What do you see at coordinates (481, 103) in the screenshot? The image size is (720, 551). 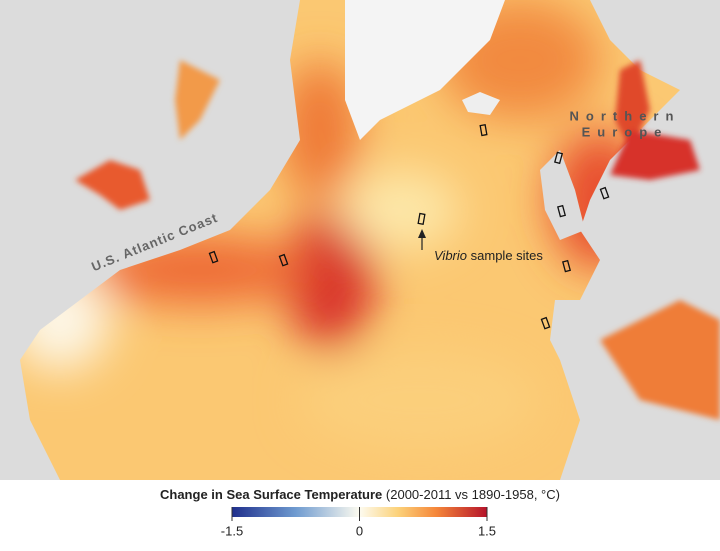 I see `iceland` at bounding box center [481, 103].